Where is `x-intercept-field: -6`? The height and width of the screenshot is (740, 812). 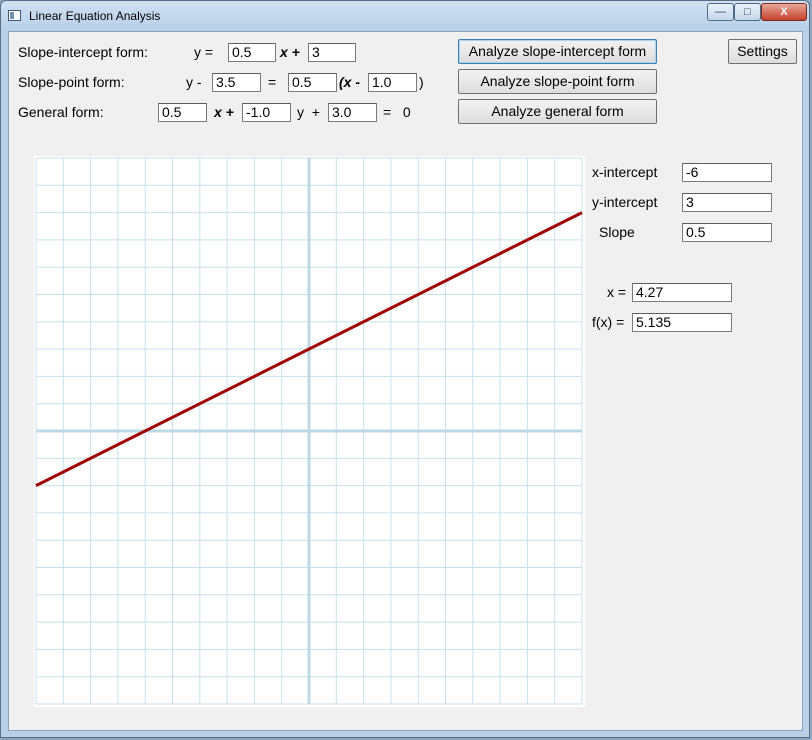 x-intercept-field: -6 is located at coordinates (727, 172).